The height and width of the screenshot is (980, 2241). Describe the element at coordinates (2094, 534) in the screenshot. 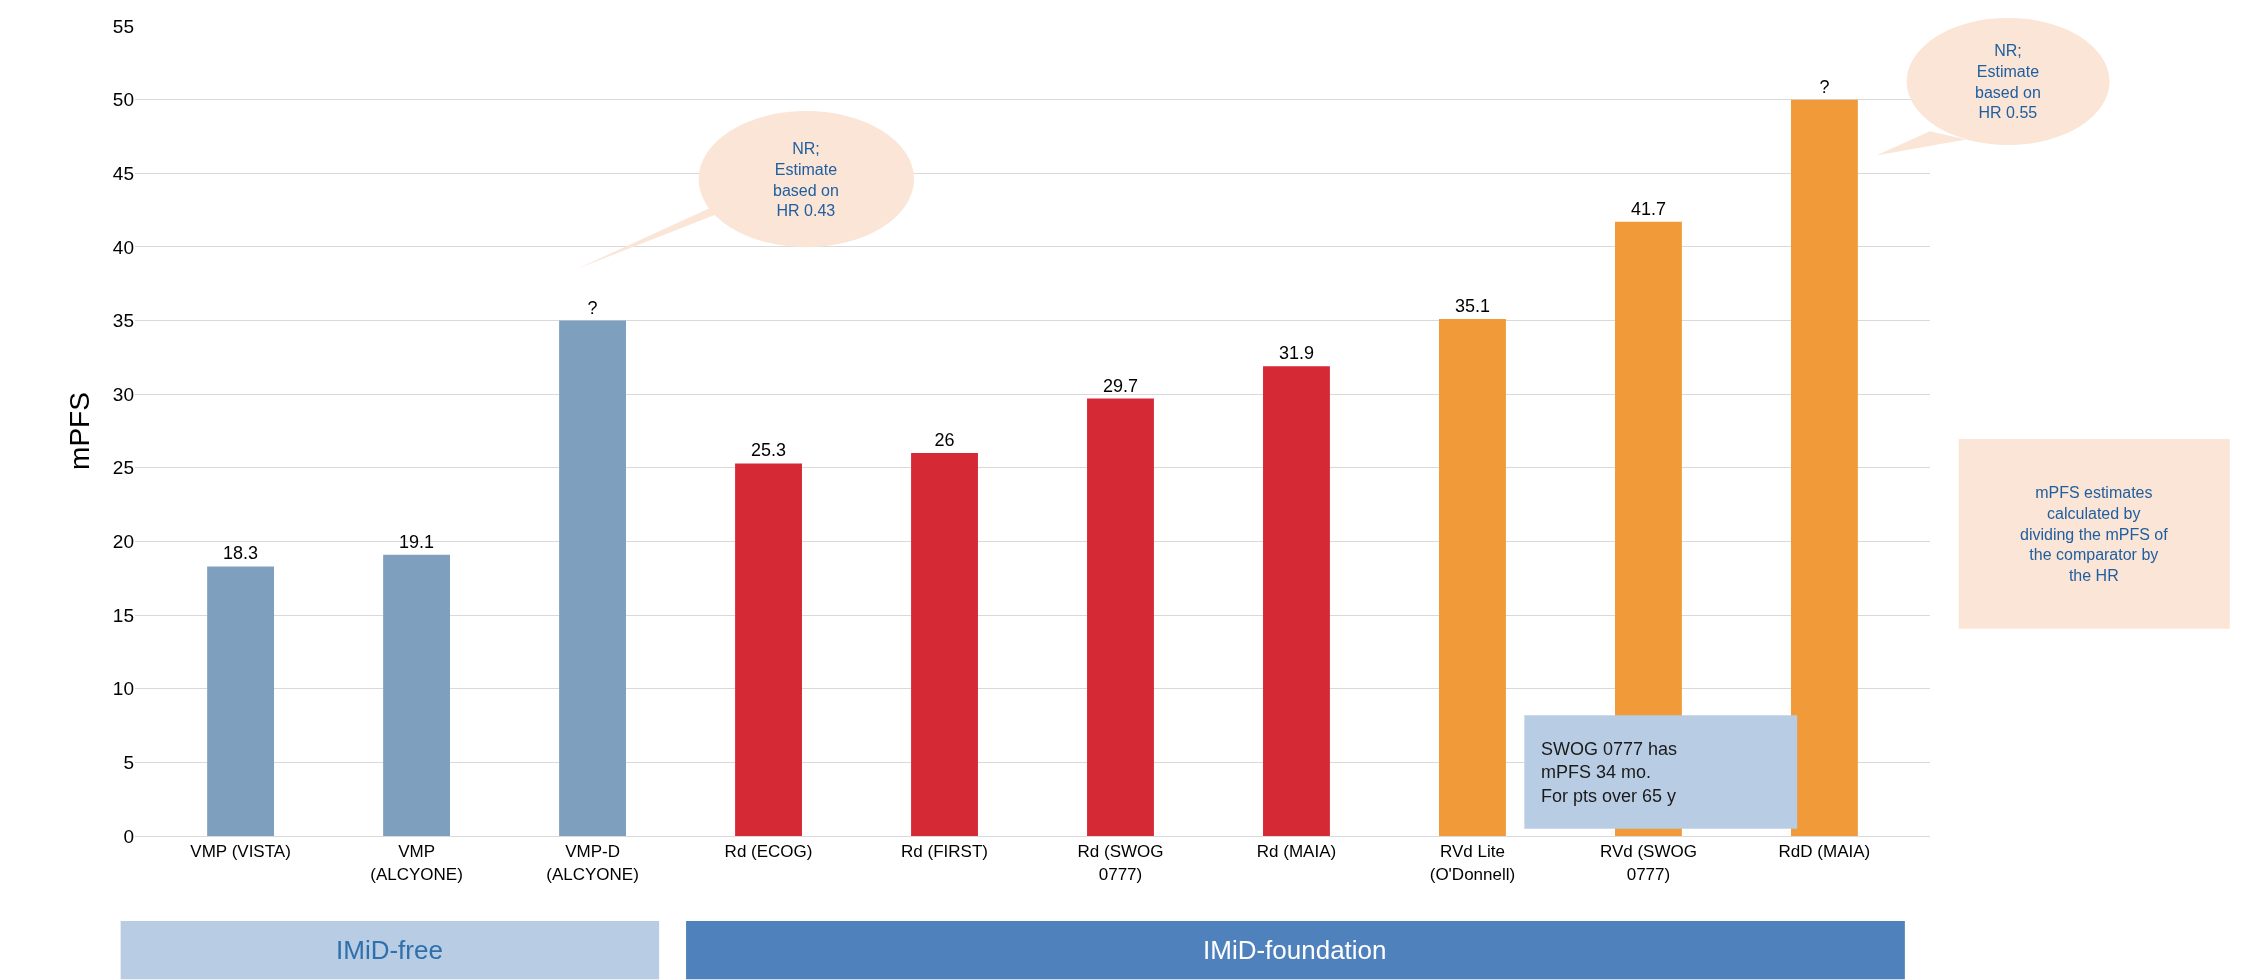

I see `text: mPFS estimates calculated by dividing the mPFS of the comparator by the HR` at that location.